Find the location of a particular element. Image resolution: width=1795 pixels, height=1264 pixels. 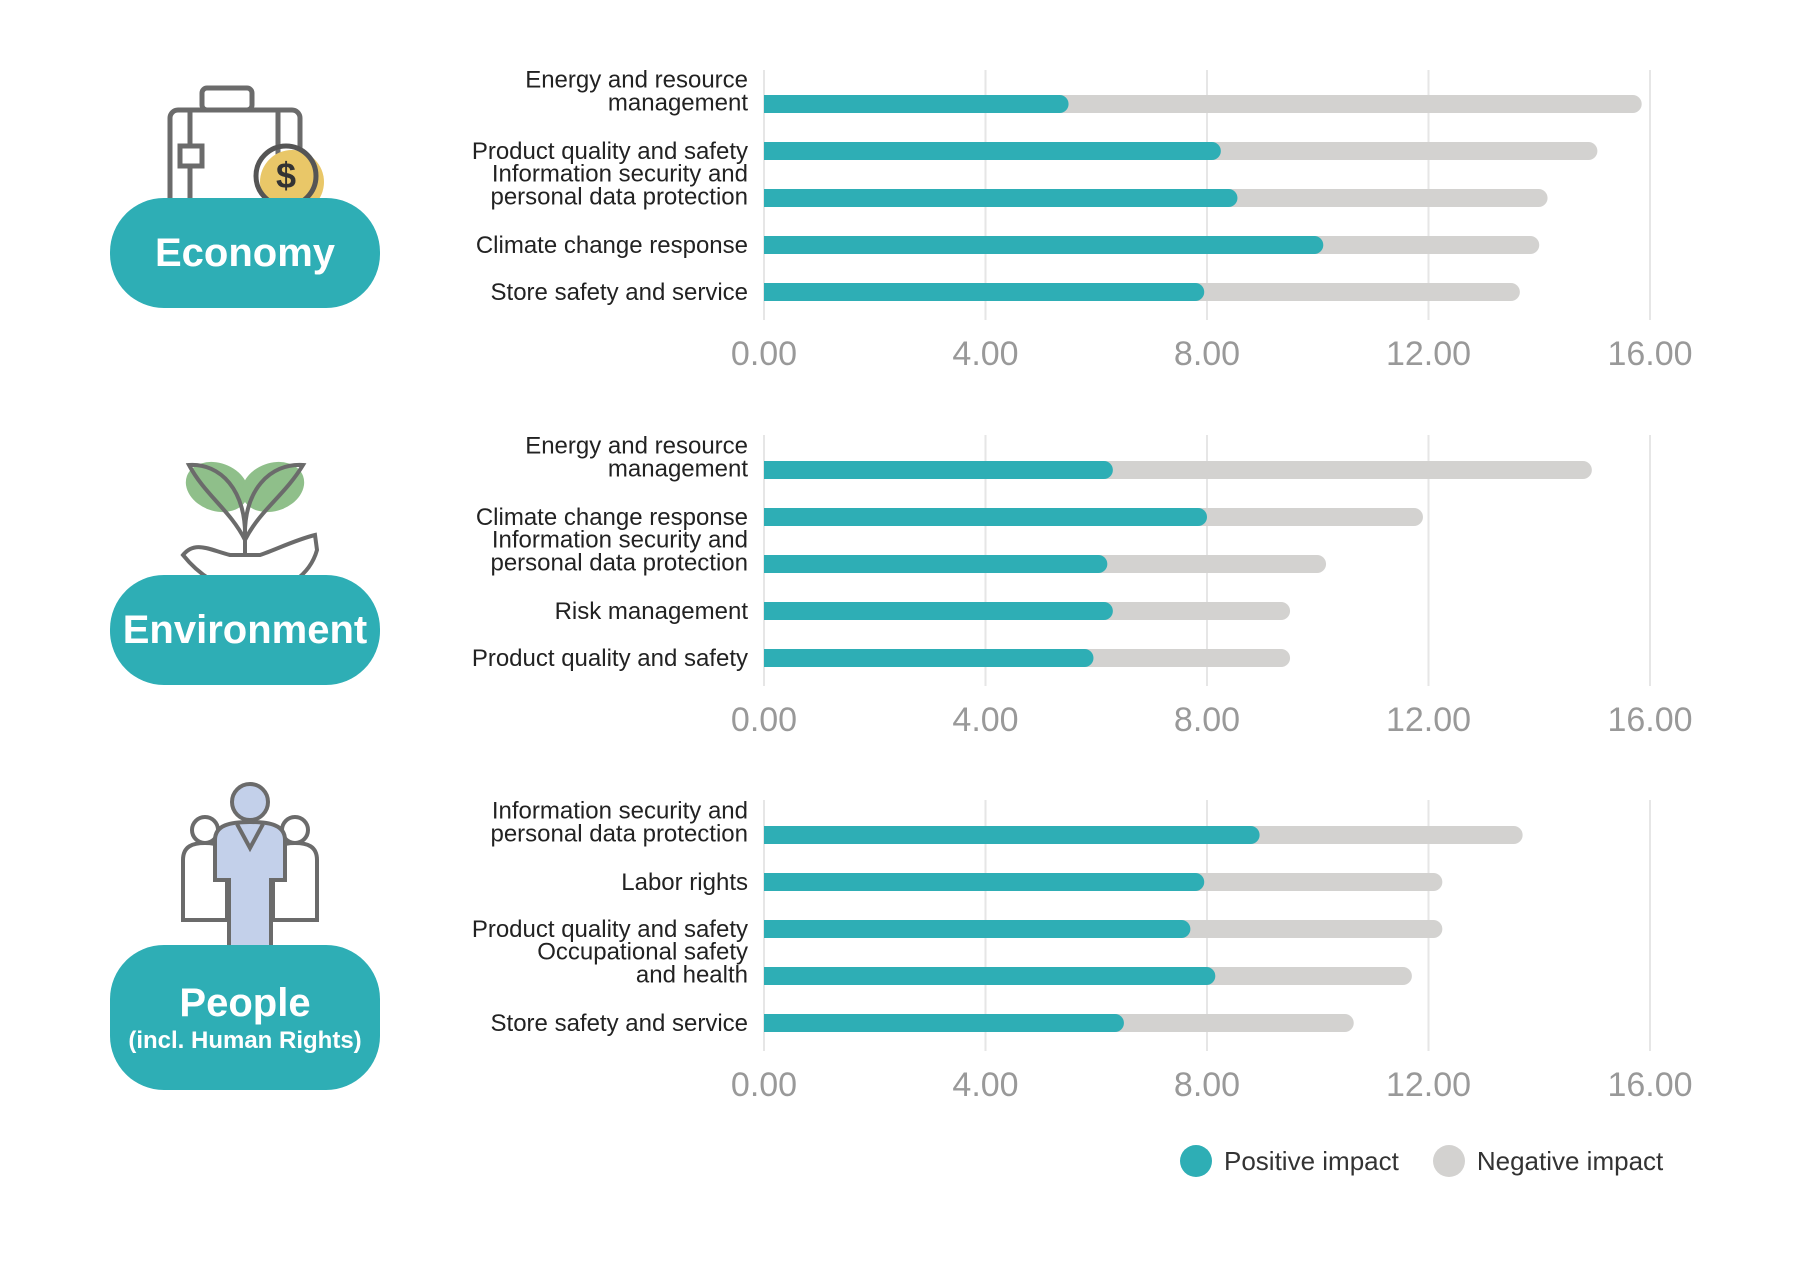

legend-item-negative: Negative impact is located at coordinates (1548, 1161).